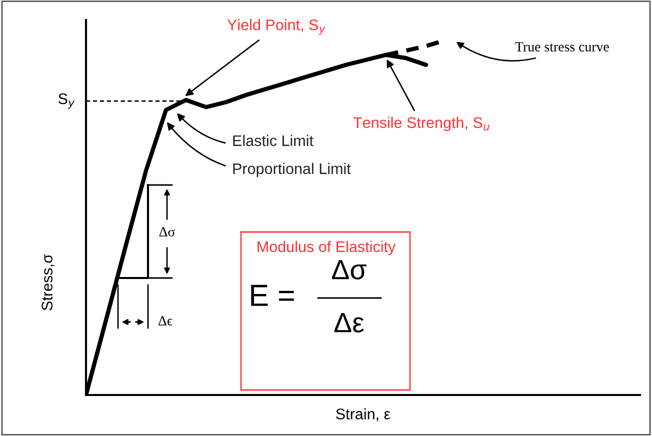 The width and height of the screenshot is (652, 436). What do you see at coordinates (349, 322) in the screenshot?
I see `annotation: Δε` at bounding box center [349, 322].